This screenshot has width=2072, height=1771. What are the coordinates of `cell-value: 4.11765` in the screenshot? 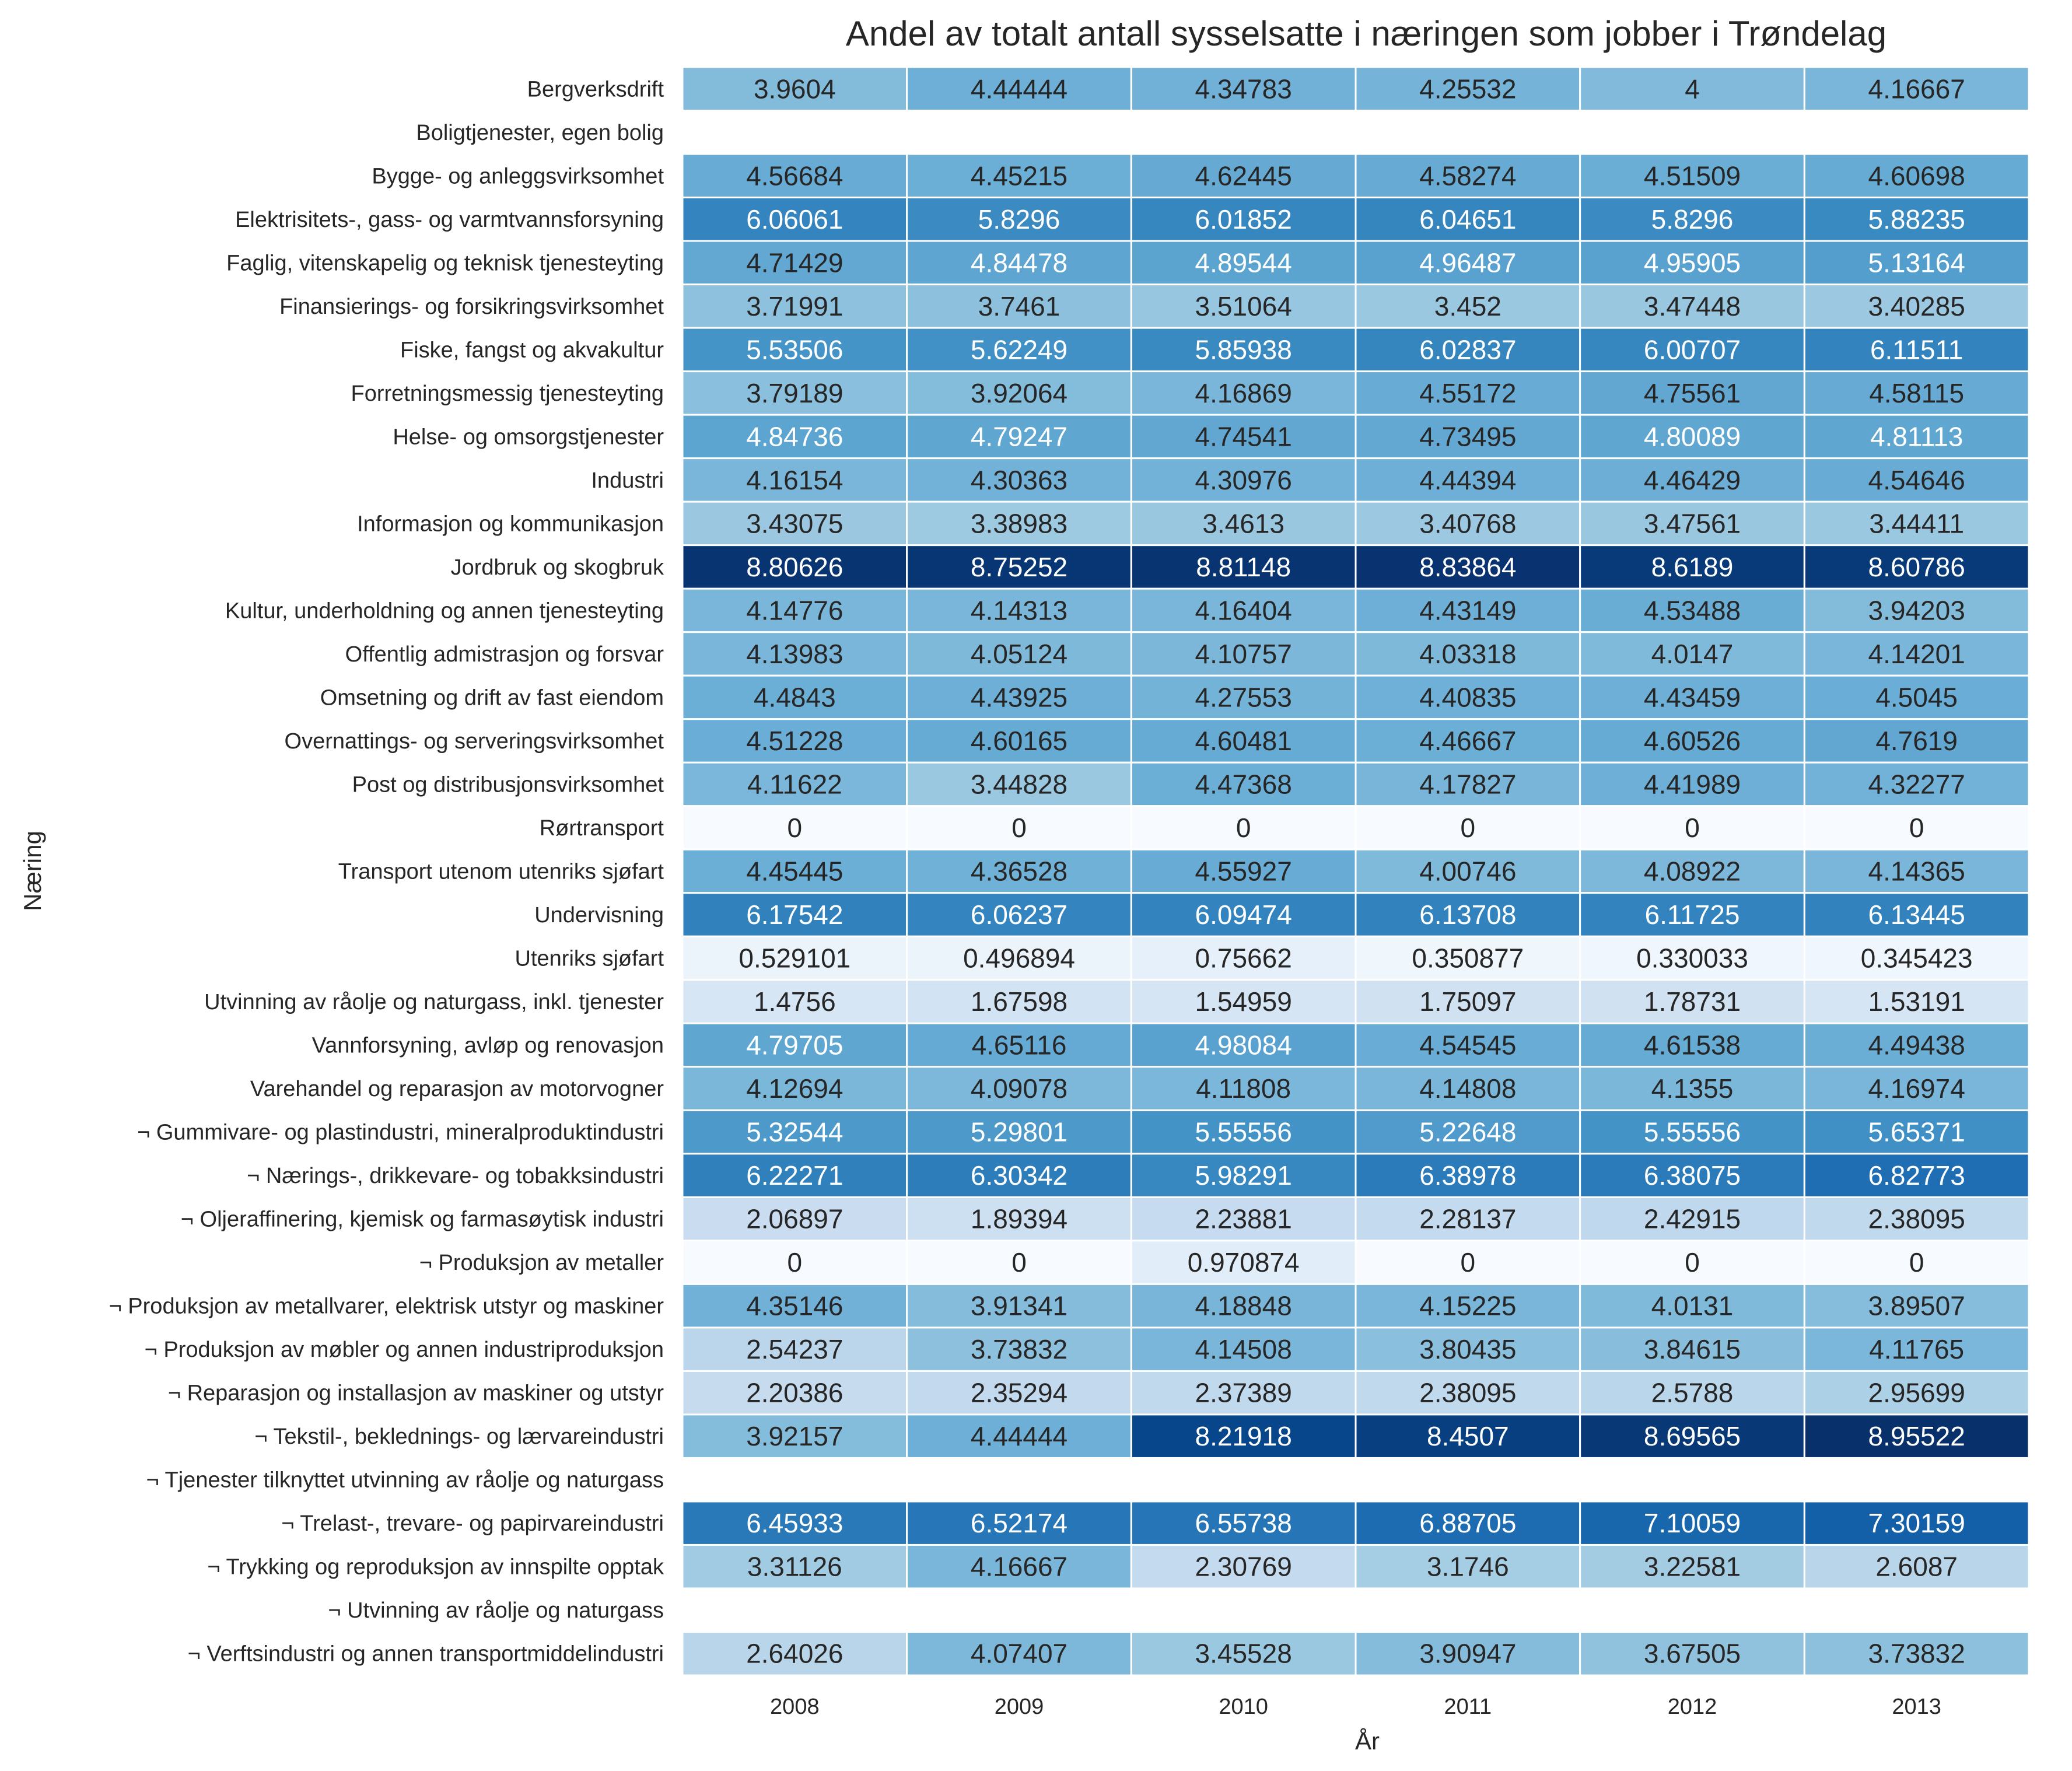 It's located at (1916, 1349).